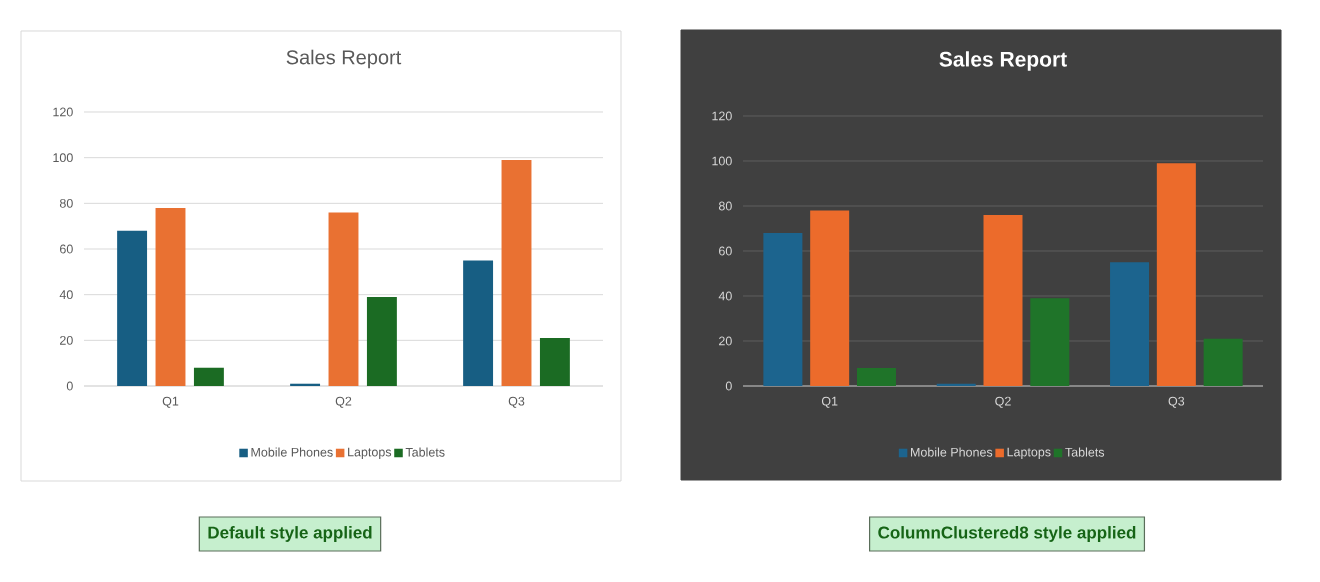  Describe the element at coordinates (1007, 534) in the screenshot. I see `text: ColumnClustered8 style applied` at that location.